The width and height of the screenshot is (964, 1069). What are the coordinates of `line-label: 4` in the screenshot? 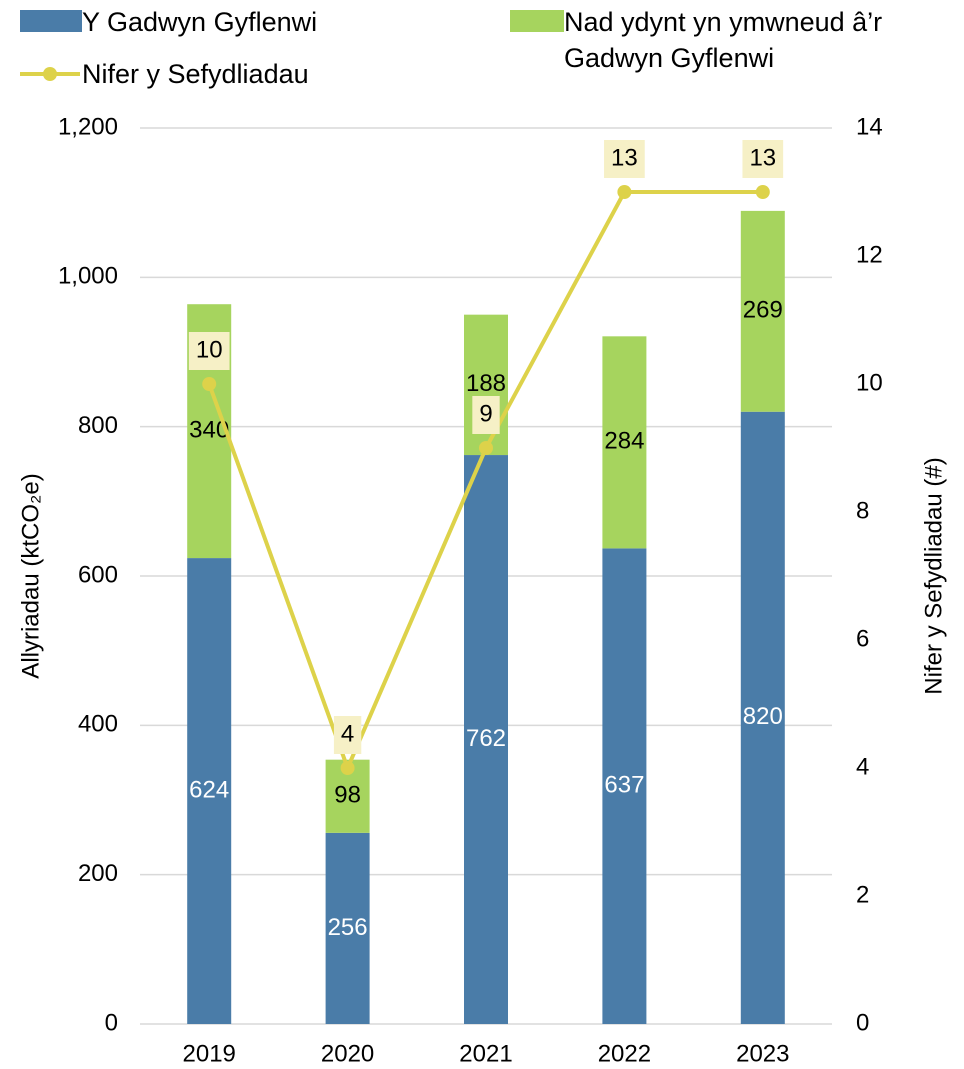 It's located at (347, 735).